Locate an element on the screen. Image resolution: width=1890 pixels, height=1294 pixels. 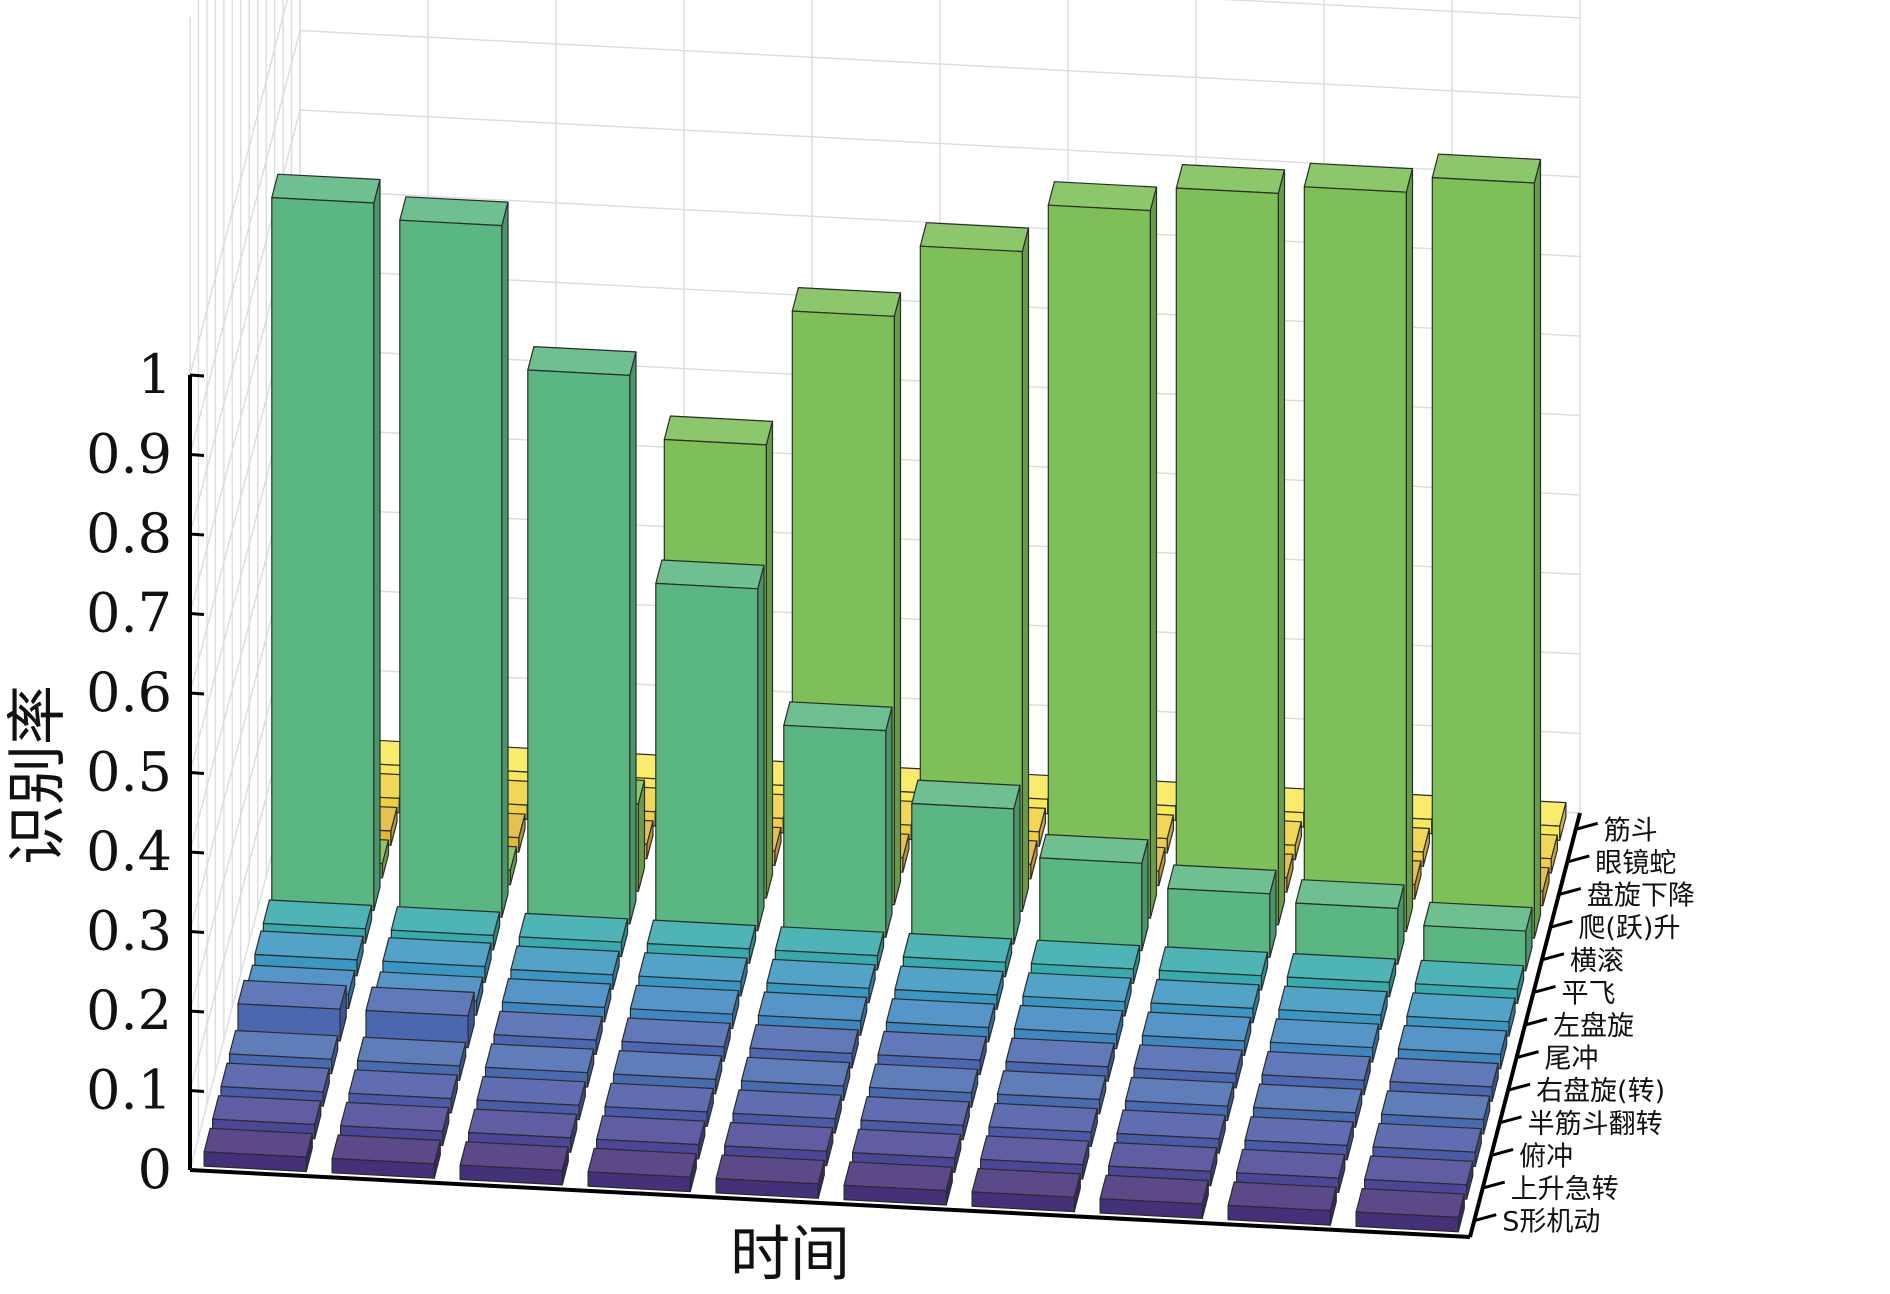
bar-爬(跃)升-t9 is located at coordinates (1358, 547).